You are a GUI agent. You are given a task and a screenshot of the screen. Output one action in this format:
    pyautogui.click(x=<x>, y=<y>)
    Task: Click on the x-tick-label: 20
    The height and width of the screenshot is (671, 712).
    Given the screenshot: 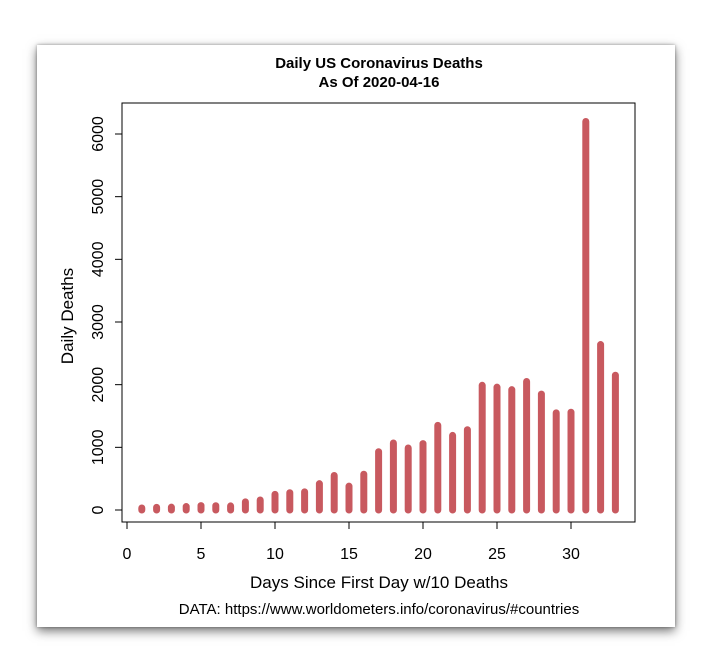 What is the action you would take?
    pyautogui.click(x=423, y=554)
    